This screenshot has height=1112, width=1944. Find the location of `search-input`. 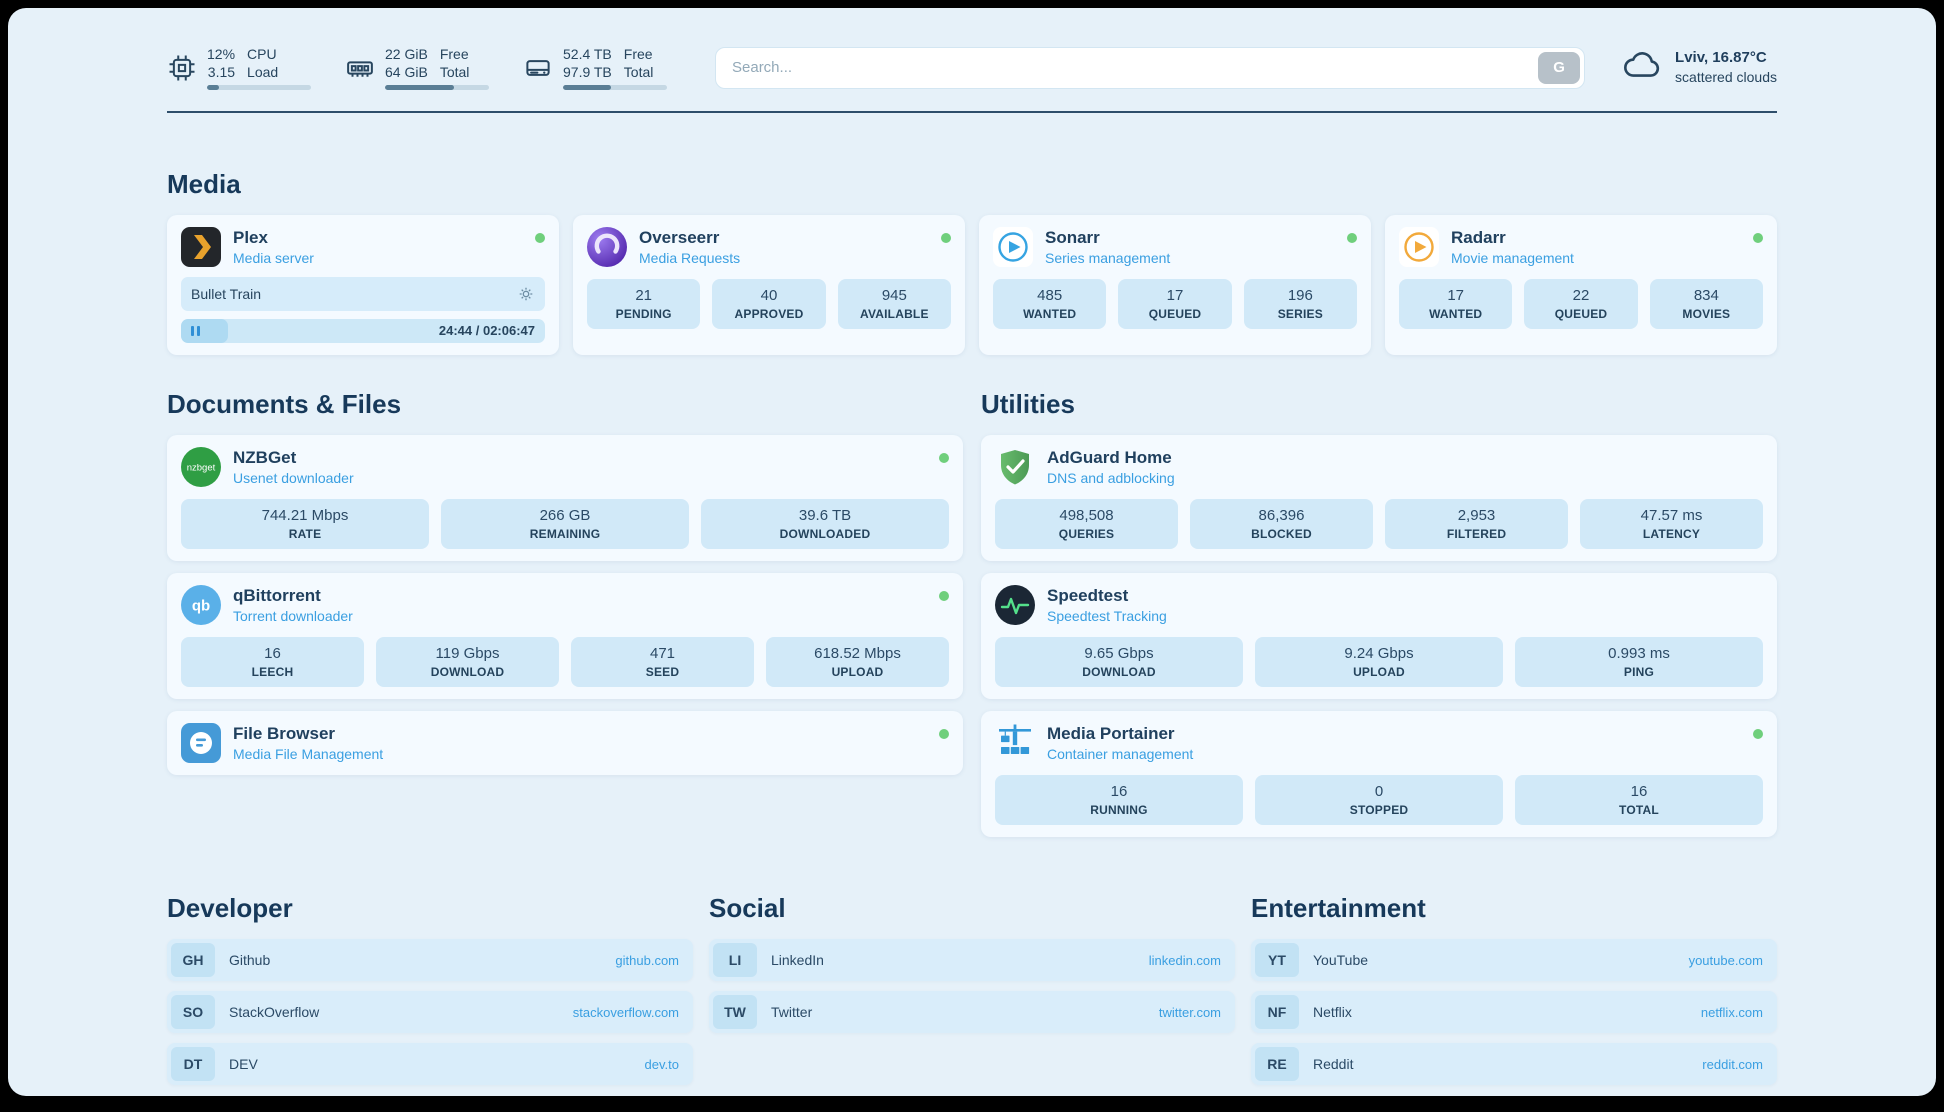

search-input is located at coordinates (1150, 67).